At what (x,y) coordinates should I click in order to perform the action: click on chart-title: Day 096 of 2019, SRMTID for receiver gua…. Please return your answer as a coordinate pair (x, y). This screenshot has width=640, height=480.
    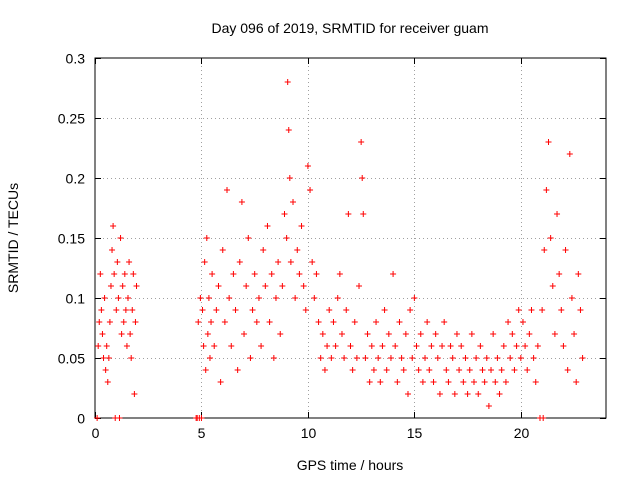
    Looking at the image, I should click on (349, 28).